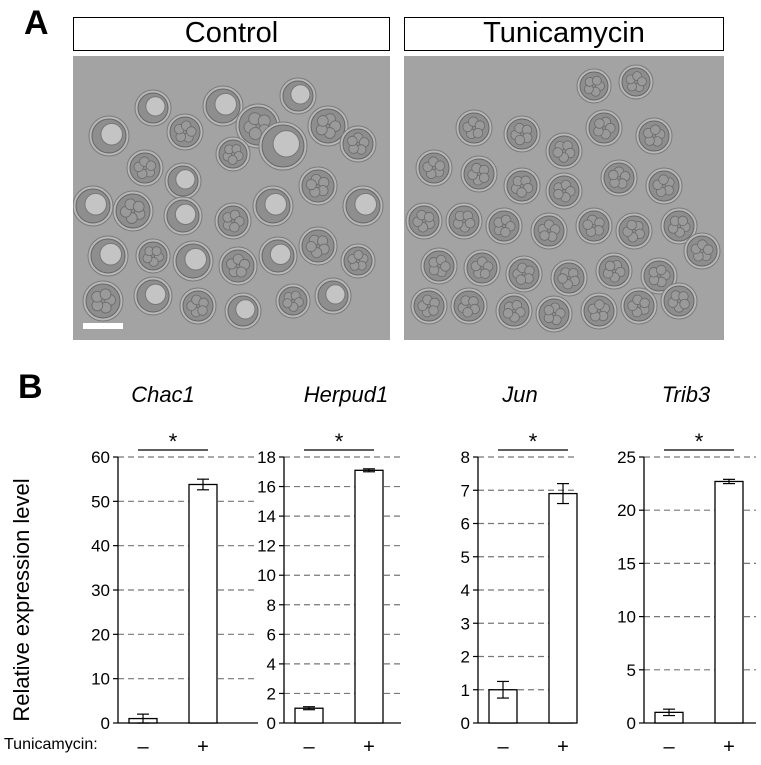 The height and width of the screenshot is (765, 761). Describe the element at coordinates (686, 570) in the screenshot. I see `chart-trib3: Trib3 0 5 10 15 20 25 – + *` at that location.